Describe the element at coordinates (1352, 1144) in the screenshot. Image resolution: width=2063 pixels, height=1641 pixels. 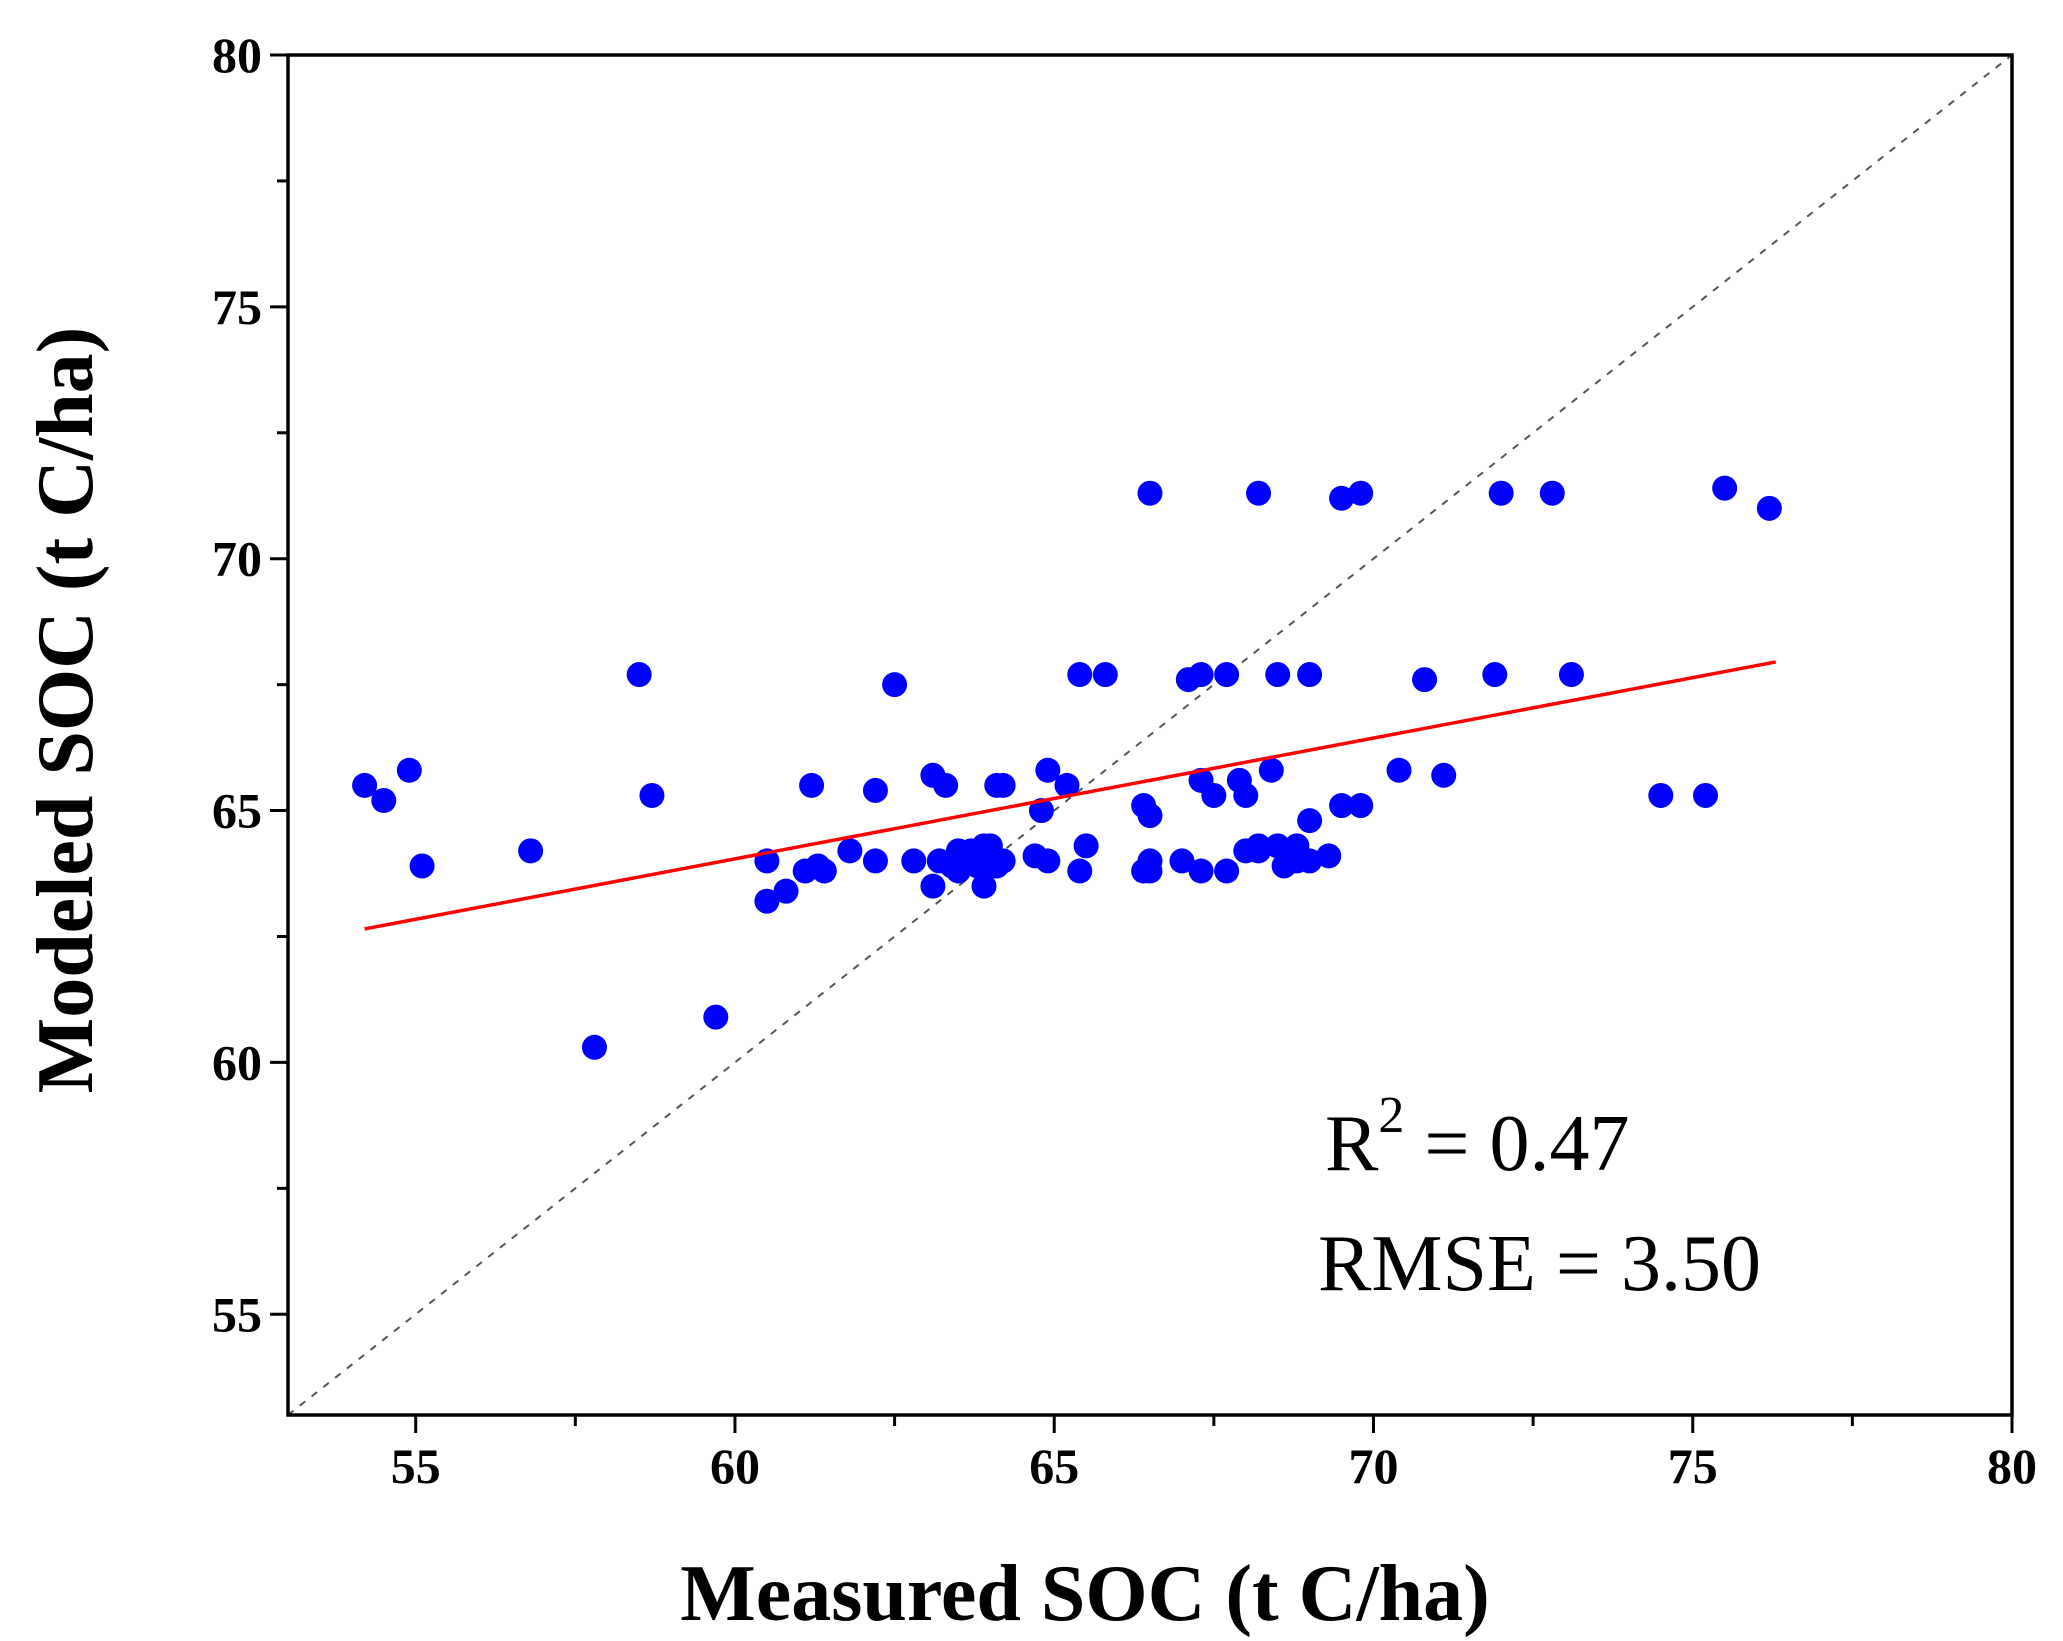
I see `r-squared-letter: R` at that location.